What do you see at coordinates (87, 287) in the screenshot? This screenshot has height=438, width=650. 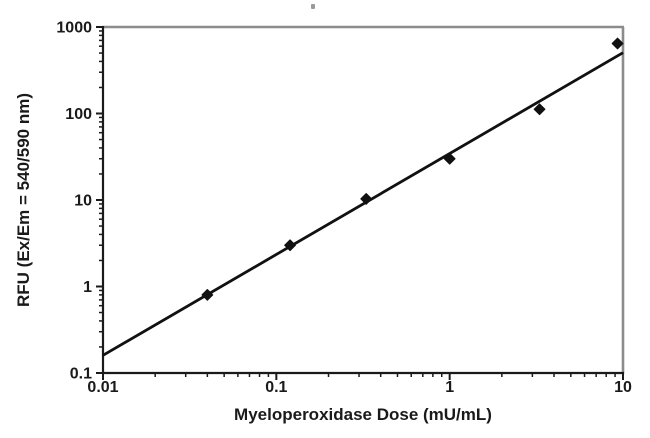 I see `y-tick-label: 1` at bounding box center [87, 287].